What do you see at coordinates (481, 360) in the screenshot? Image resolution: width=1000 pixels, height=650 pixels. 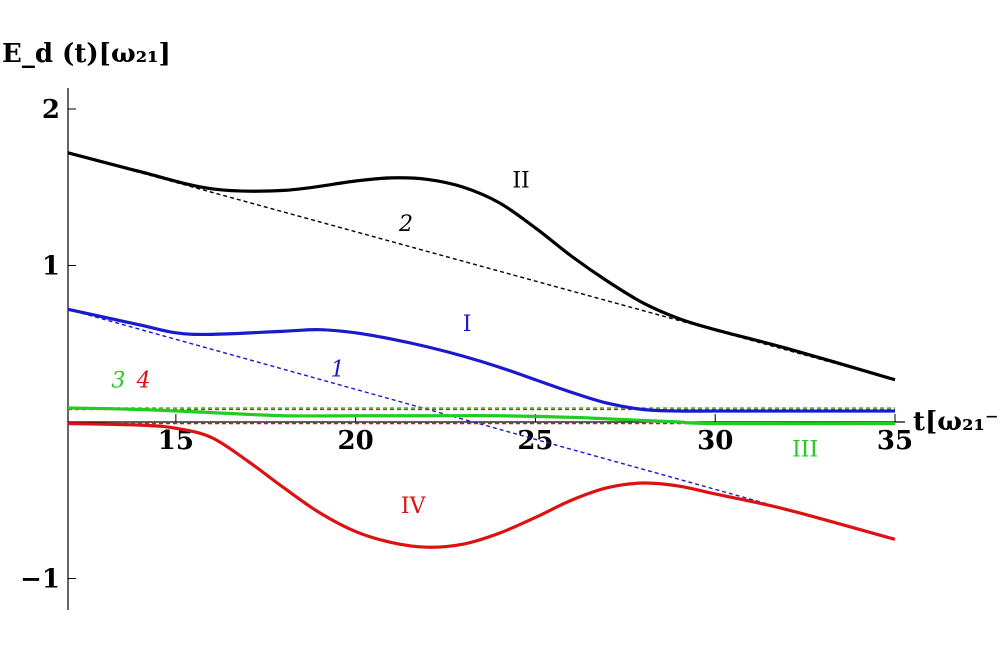 I see `series-line-i` at bounding box center [481, 360].